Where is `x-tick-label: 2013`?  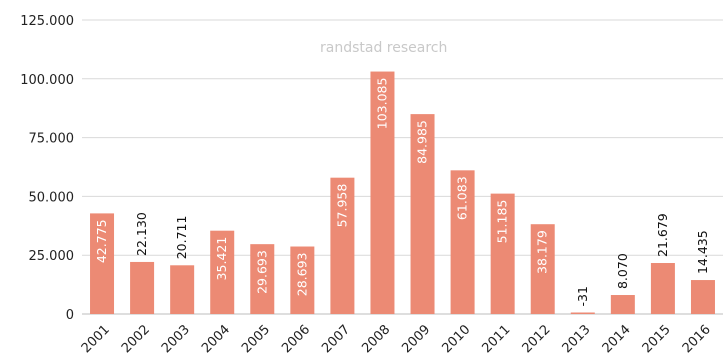
x-tick-label: 2013 is located at coordinates (577, 339).